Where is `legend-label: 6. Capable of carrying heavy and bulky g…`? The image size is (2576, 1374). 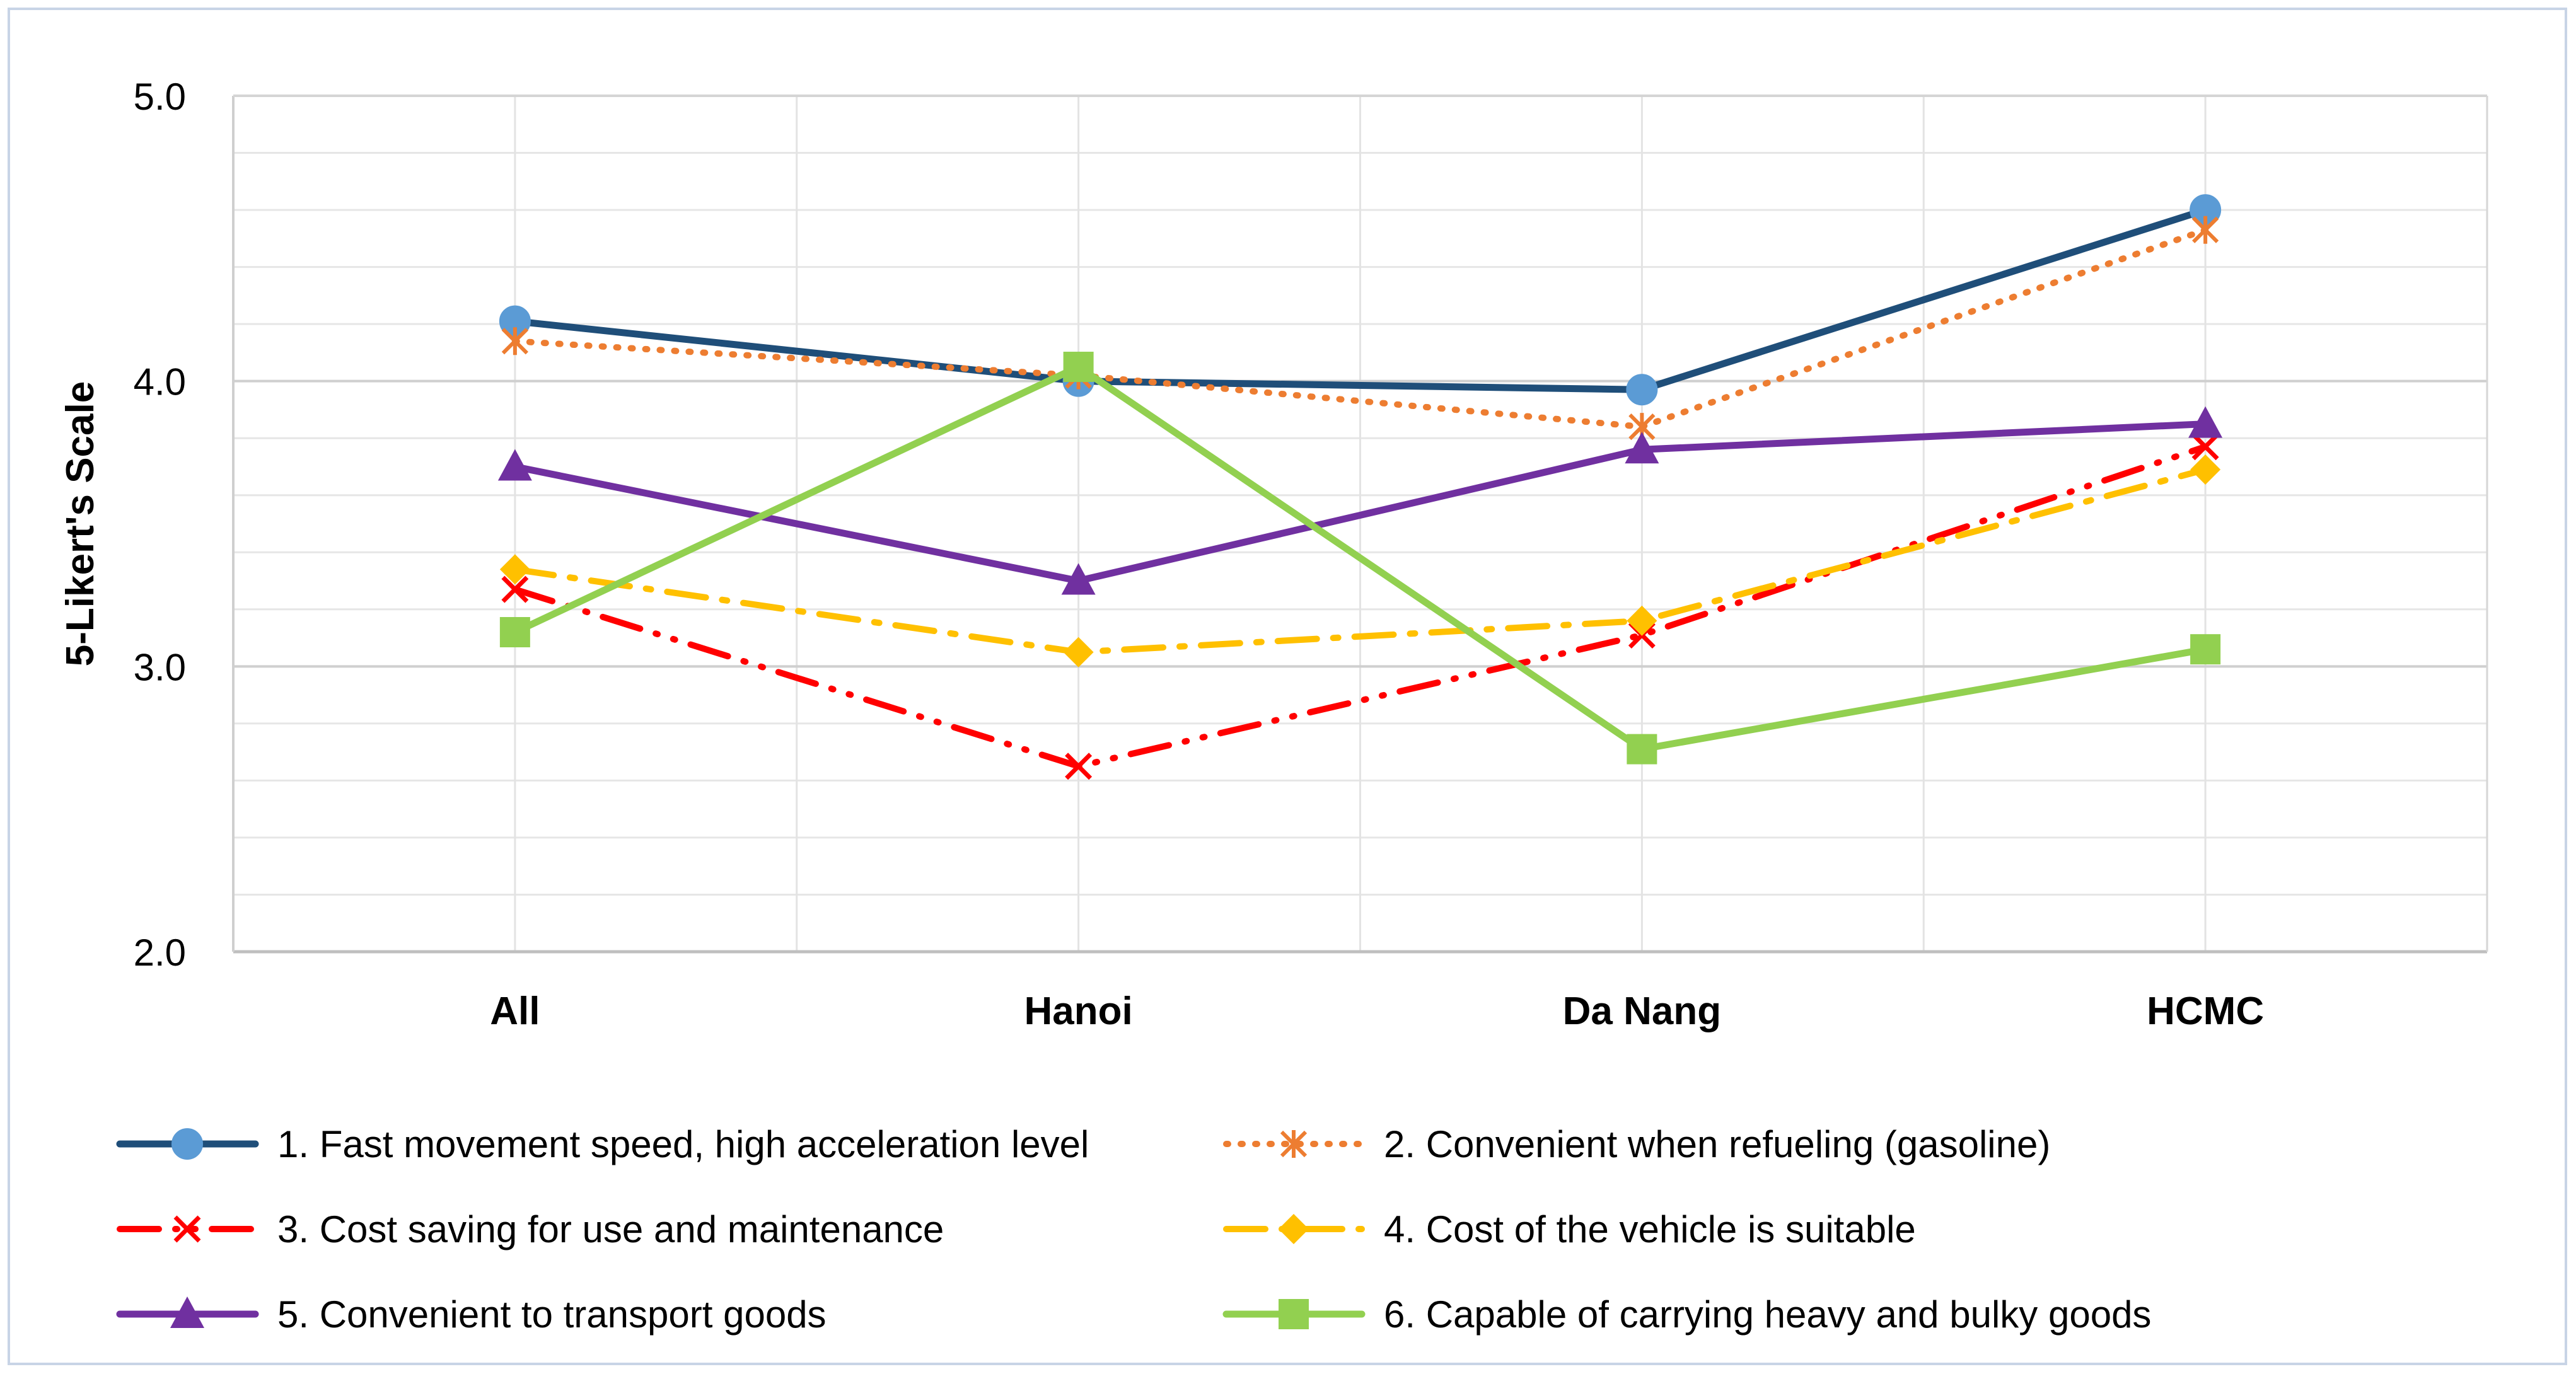
legend-label: 6. Capable of carrying heavy and bulky g… is located at coordinates (1768, 1314).